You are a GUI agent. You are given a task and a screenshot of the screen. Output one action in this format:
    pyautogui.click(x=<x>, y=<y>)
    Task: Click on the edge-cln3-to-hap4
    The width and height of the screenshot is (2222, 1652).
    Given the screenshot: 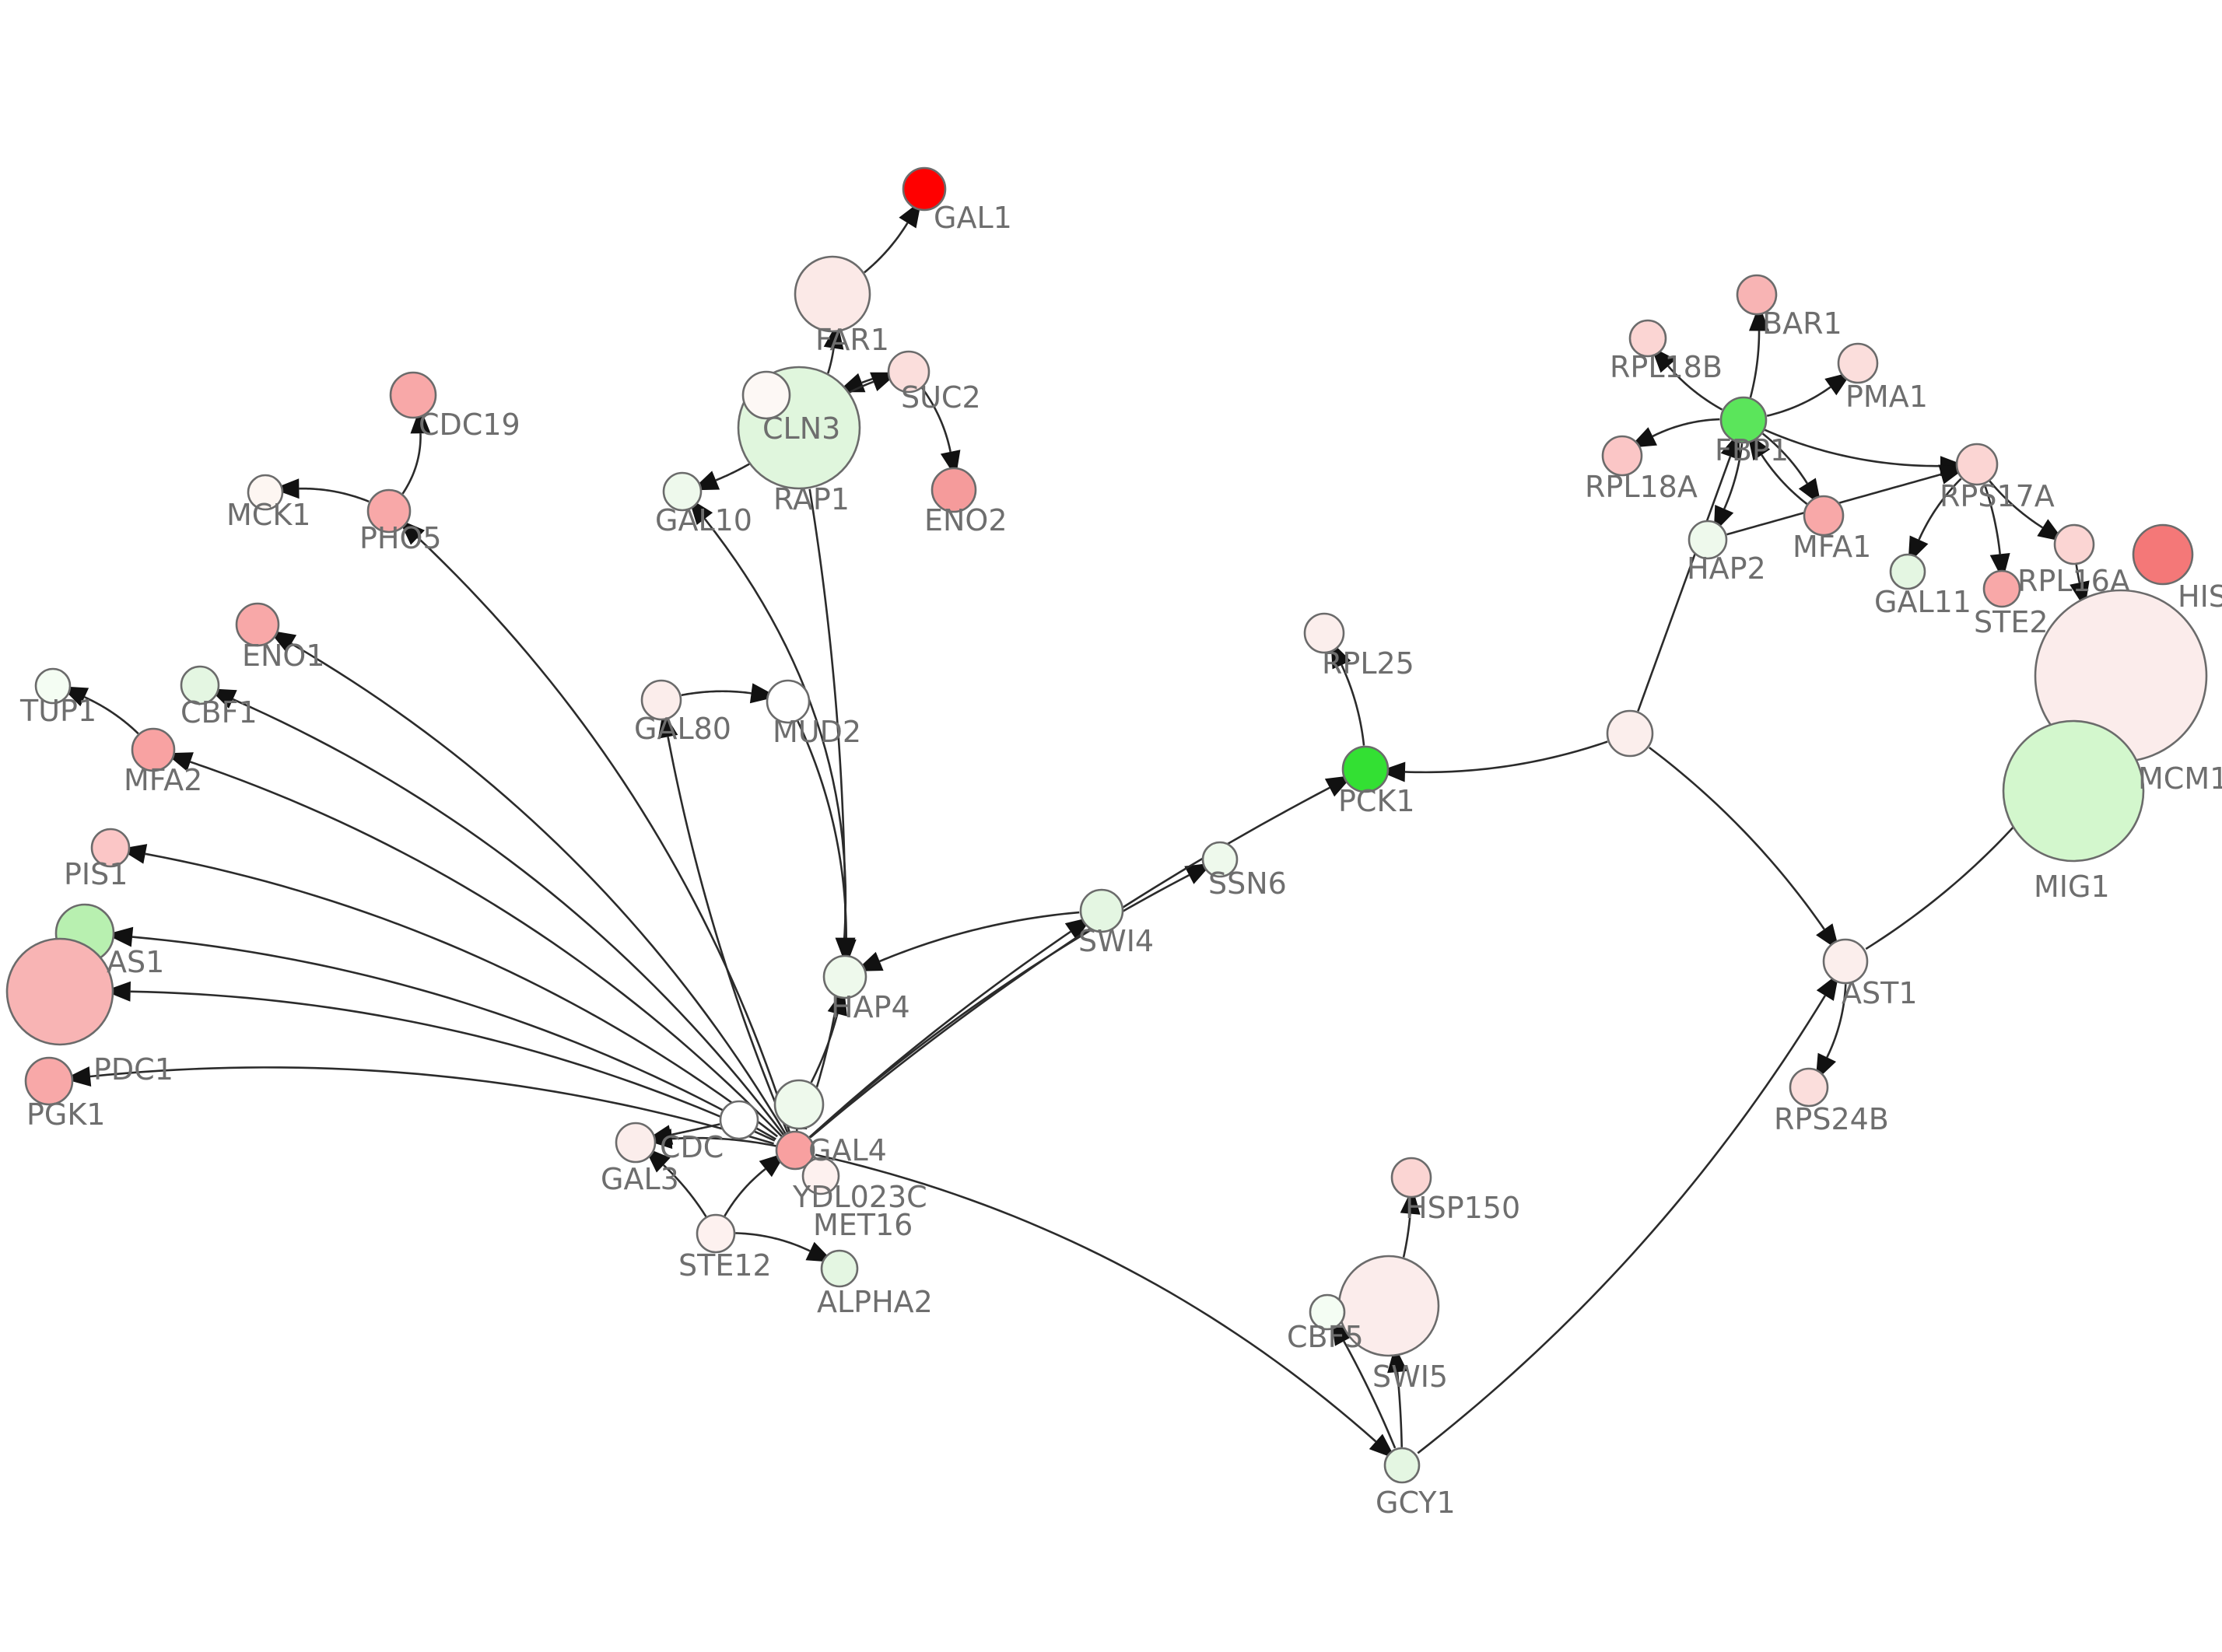 What is the action you would take?
    pyautogui.click(x=827, y=713)
    